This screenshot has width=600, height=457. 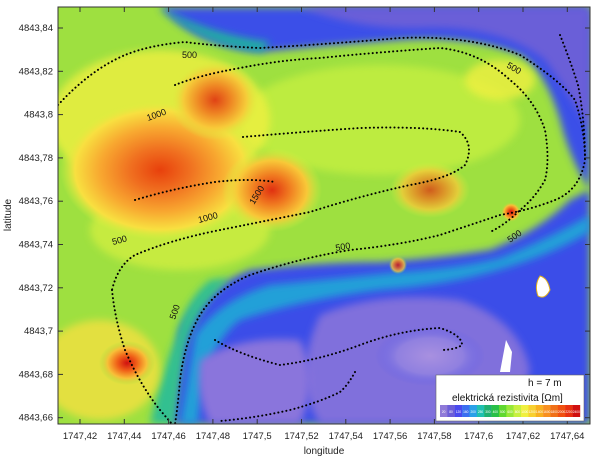 What do you see at coordinates (205, 190) in the screenshot?
I see `center-arc` at bounding box center [205, 190].